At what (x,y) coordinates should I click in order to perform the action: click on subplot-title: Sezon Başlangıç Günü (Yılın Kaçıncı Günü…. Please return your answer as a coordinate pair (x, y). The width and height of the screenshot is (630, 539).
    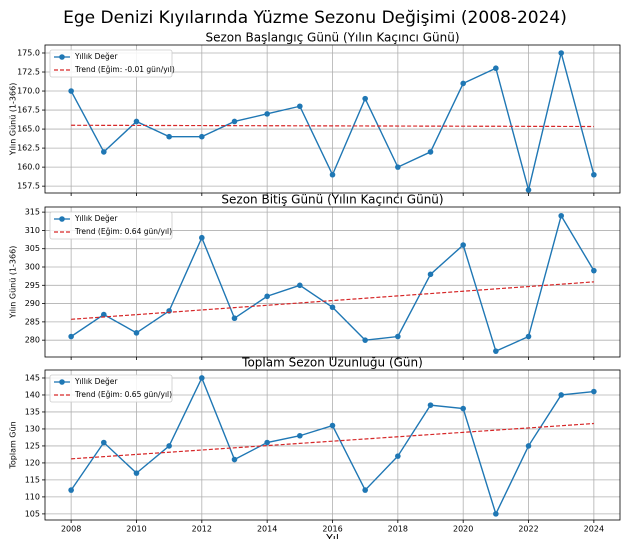
    Looking at the image, I should click on (332, 38).